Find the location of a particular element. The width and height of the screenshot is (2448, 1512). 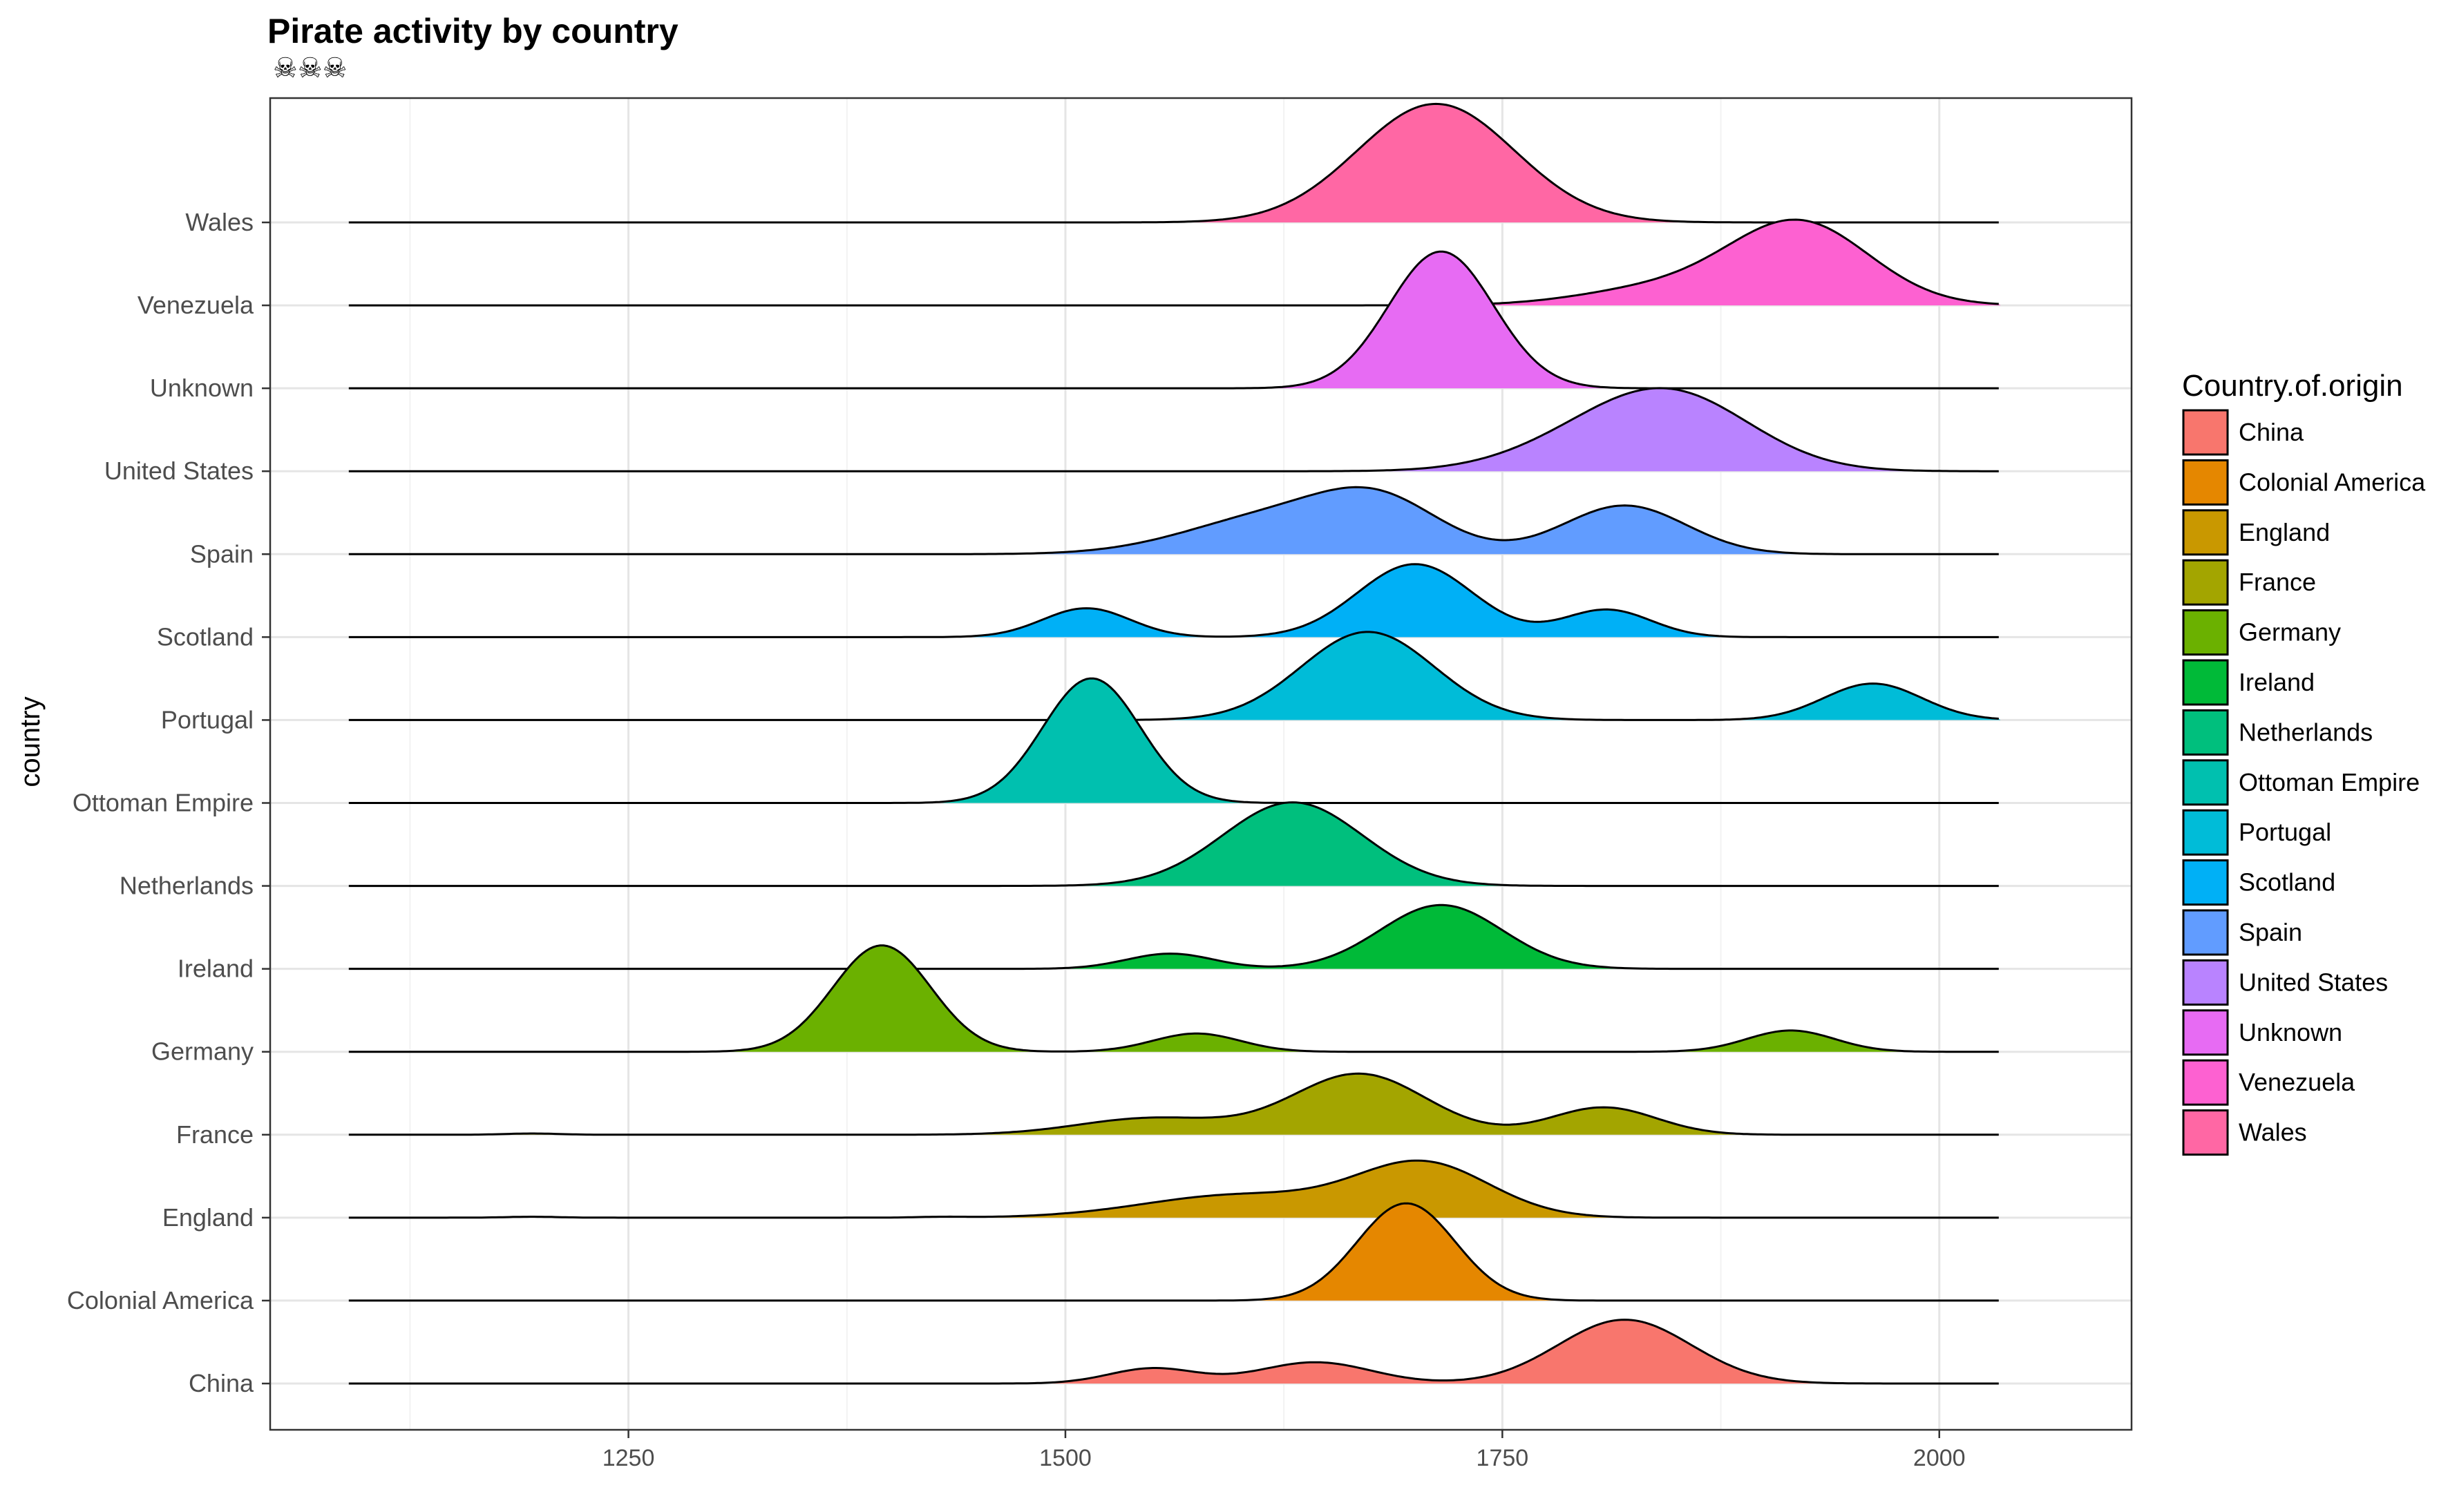

ridge-fill-united-states is located at coordinates (1174, 429).